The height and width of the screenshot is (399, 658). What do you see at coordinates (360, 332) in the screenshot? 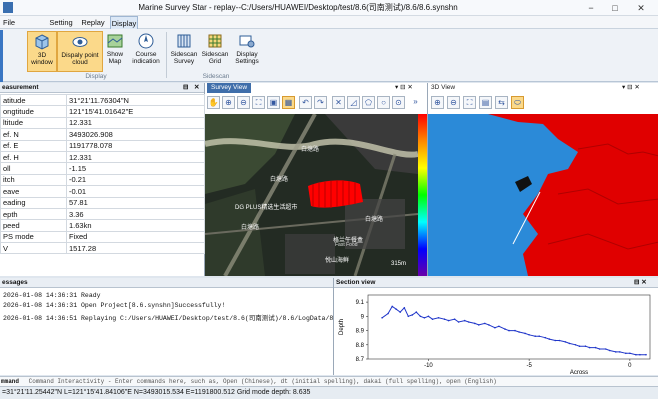
I see `y-tick-label: 8.9` at bounding box center [360, 332].